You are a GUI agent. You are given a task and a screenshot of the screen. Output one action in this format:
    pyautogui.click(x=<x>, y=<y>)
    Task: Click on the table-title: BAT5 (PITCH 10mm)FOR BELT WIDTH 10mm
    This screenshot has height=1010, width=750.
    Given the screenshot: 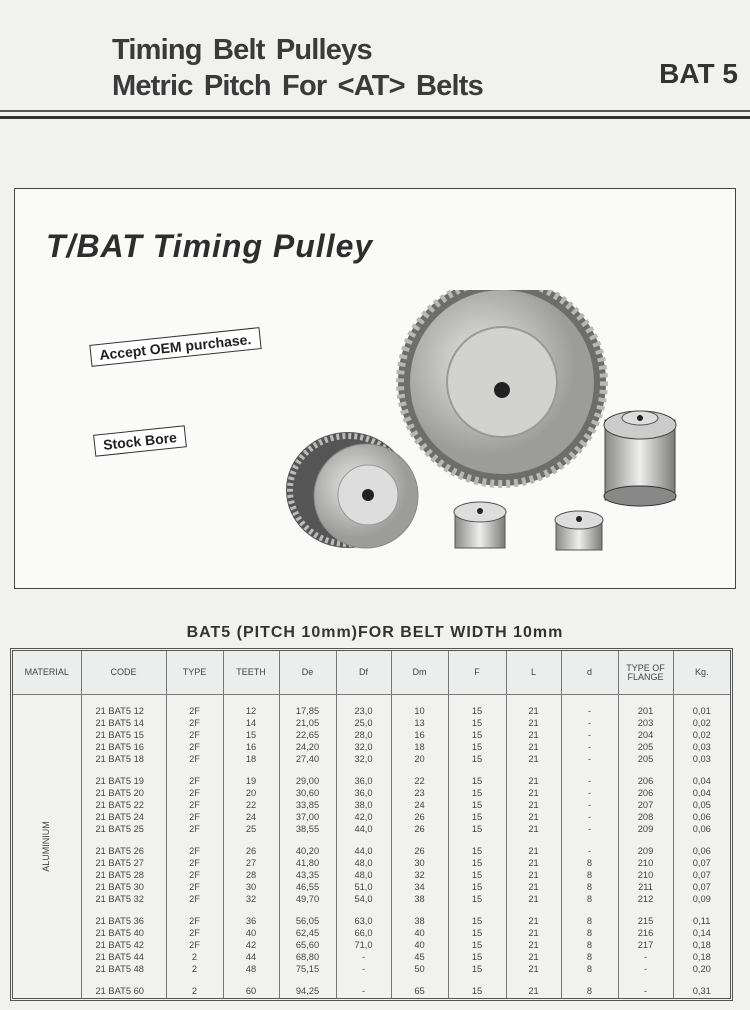 What is the action you would take?
    pyautogui.click(x=375, y=632)
    